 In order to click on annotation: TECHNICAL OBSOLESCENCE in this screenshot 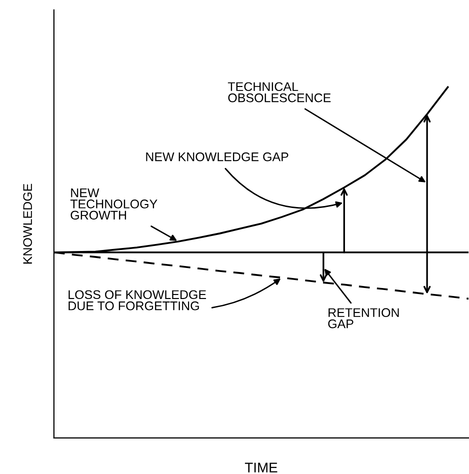, I will do `click(279, 92)`.